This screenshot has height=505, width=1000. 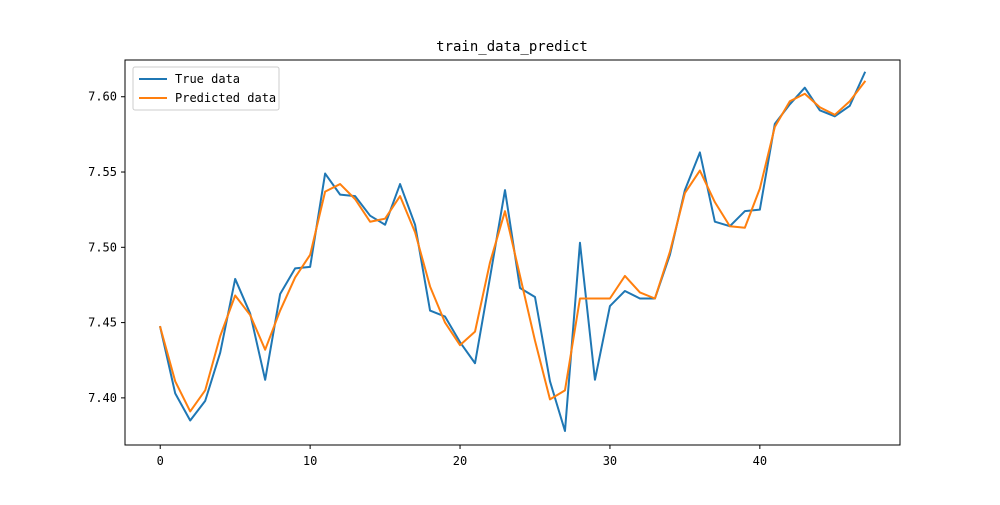 I want to click on y-tick-label: 7.45, so click(x=102, y=323).